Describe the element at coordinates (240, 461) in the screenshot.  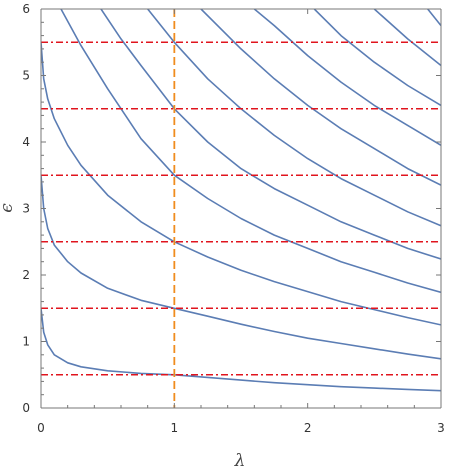
I see `x-axis-title: λ` at that location.